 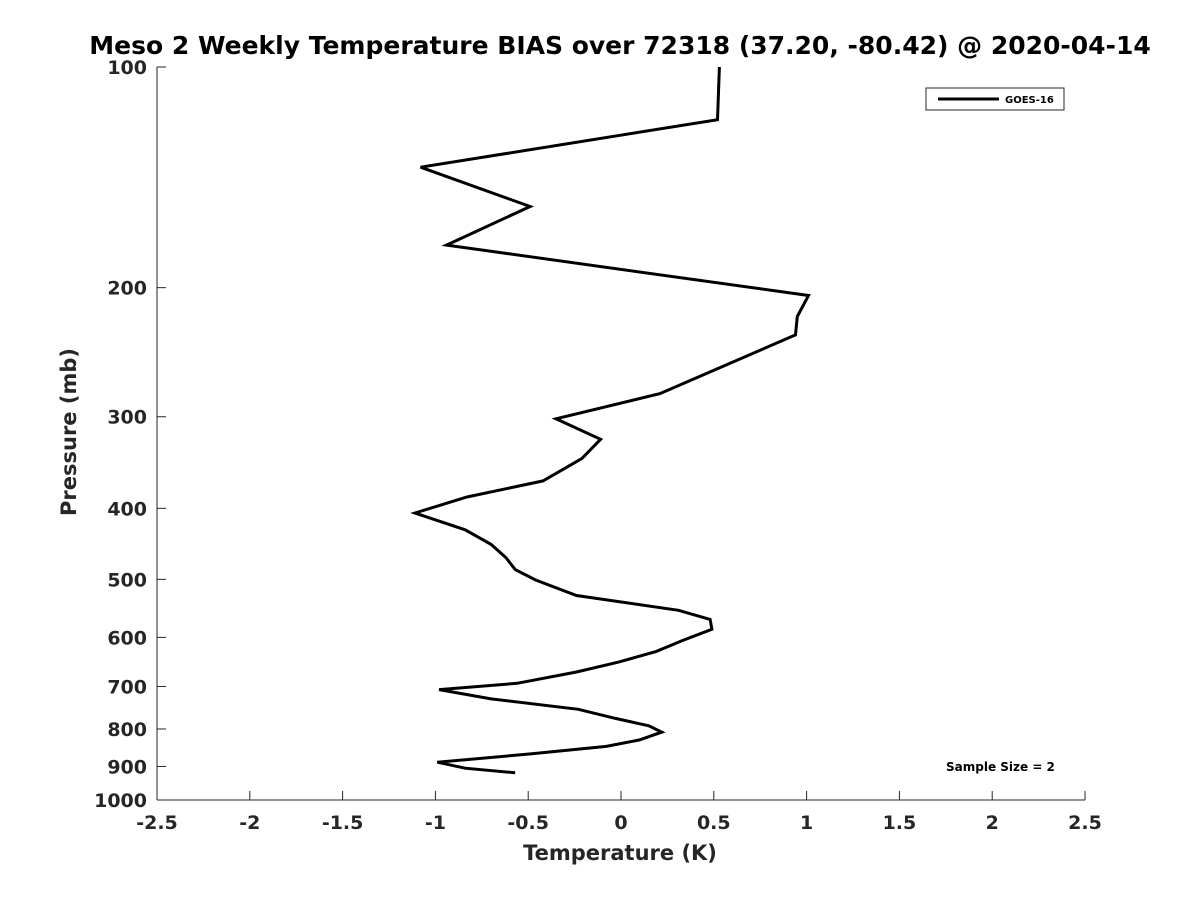 What do you see at coordinates (343, 823) in the screenshot?
I see `x-tick-label: -1.5` at bounding box center [343, 823].